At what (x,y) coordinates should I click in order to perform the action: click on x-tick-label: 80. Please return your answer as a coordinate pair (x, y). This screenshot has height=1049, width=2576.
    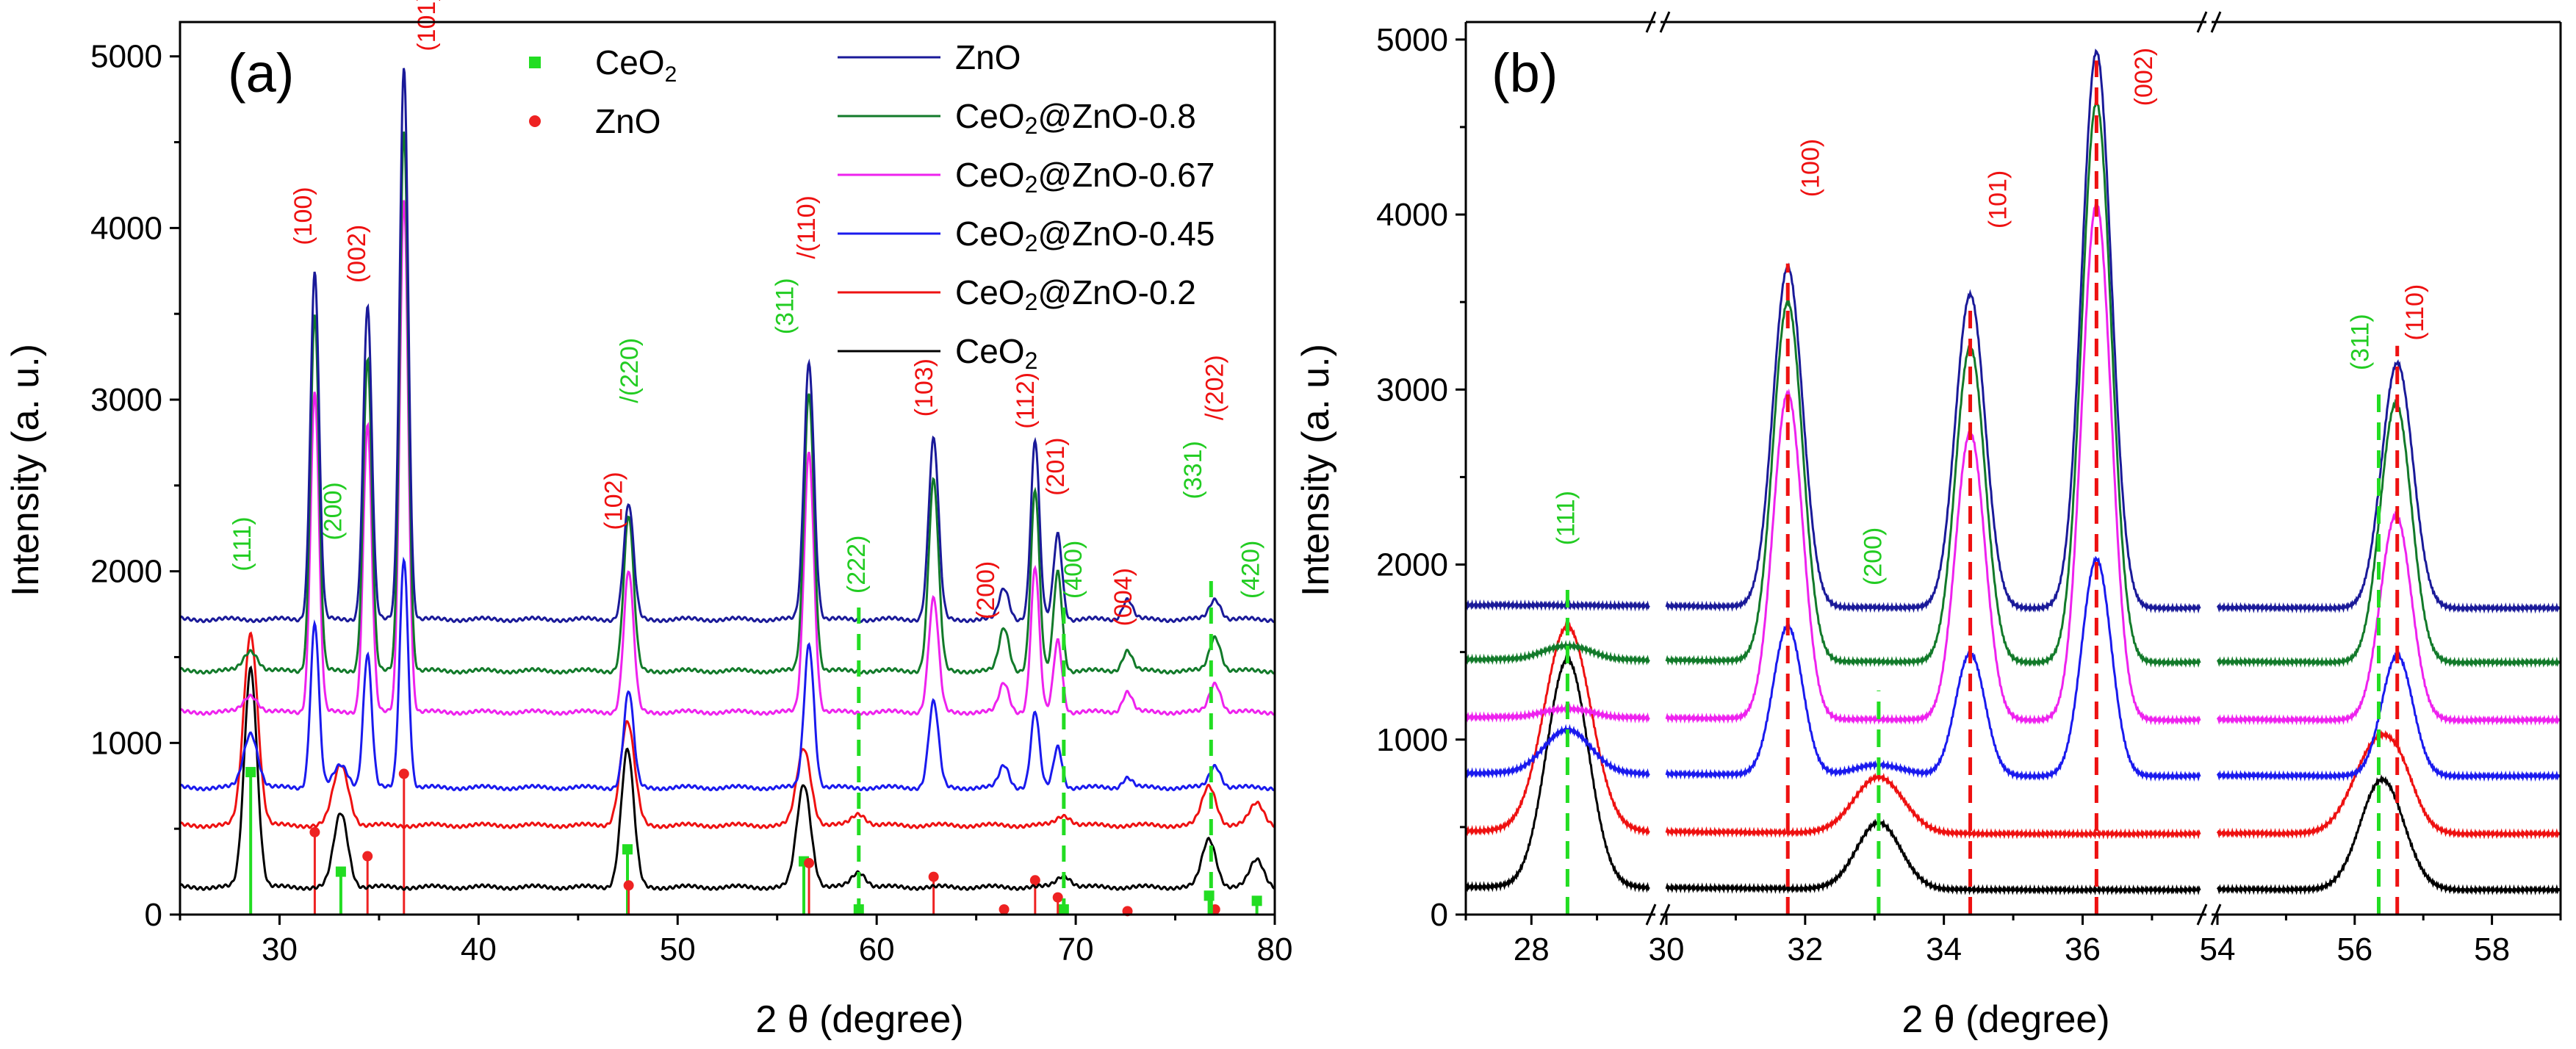
    Looking at the image, I should click on (1275, 949).